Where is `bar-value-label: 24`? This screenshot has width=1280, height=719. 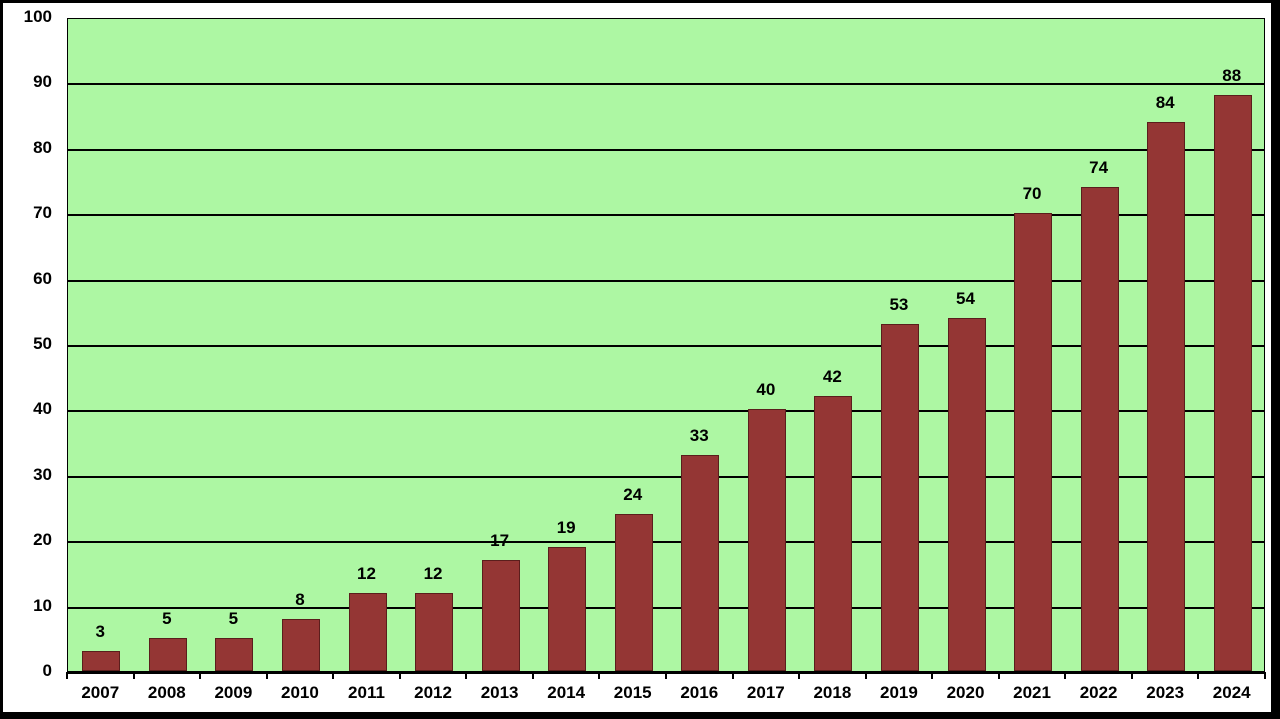 bar-value-label: 24 is located at coordinates (633, 495).